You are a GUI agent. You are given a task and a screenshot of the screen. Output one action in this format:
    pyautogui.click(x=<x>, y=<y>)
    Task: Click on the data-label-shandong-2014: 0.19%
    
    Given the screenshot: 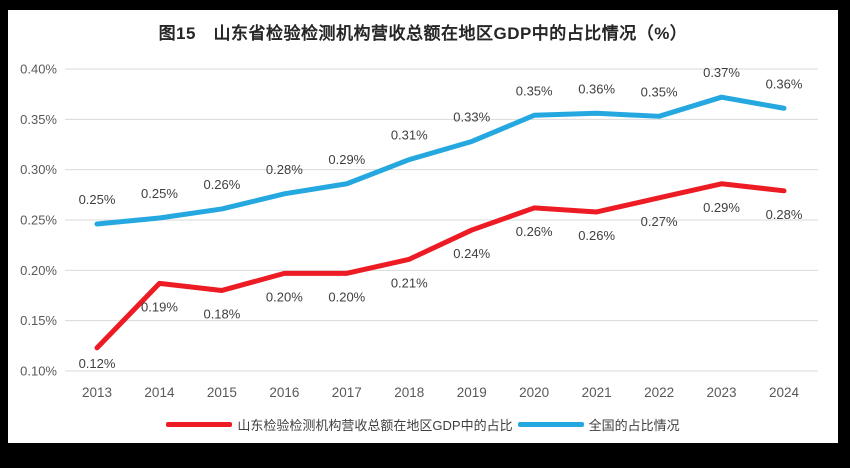 What is the action you would take?
    pyautogui.click(x=159, y=306)
    